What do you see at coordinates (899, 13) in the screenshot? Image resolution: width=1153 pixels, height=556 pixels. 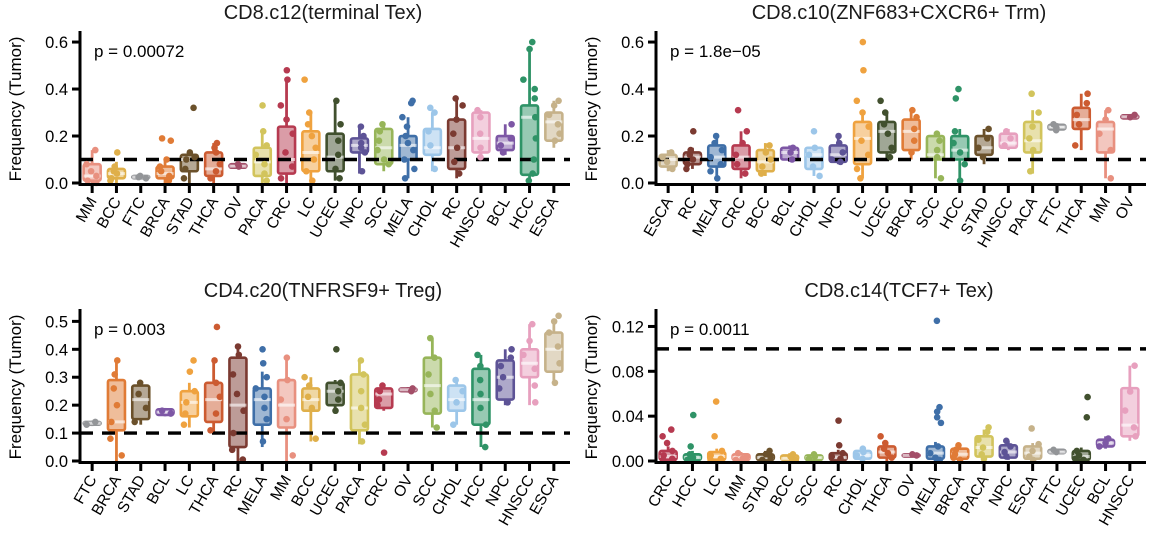 I see `panel-title: CD8.c10(ZNF683+CXCR6+ Trm)` at bounding box center [899, 13].